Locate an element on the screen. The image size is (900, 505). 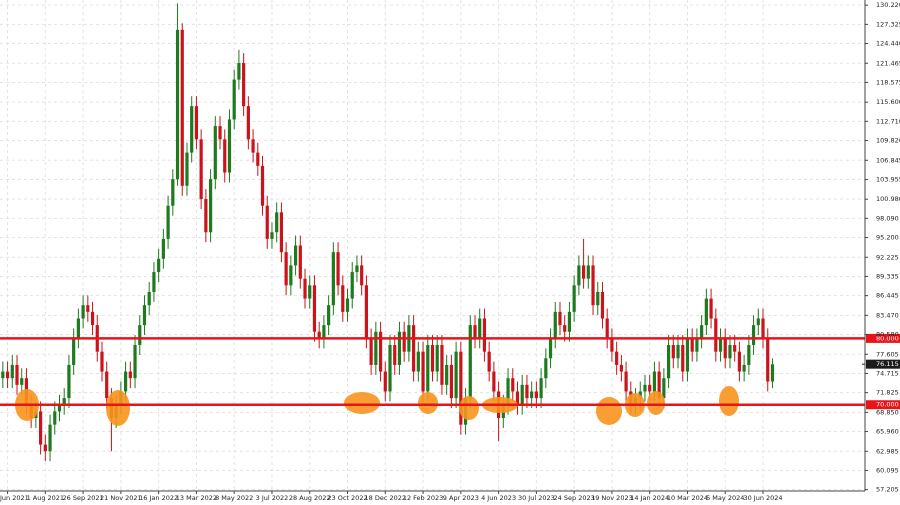
y-tick-label: 71.825 is located at coordinates (887, 393).